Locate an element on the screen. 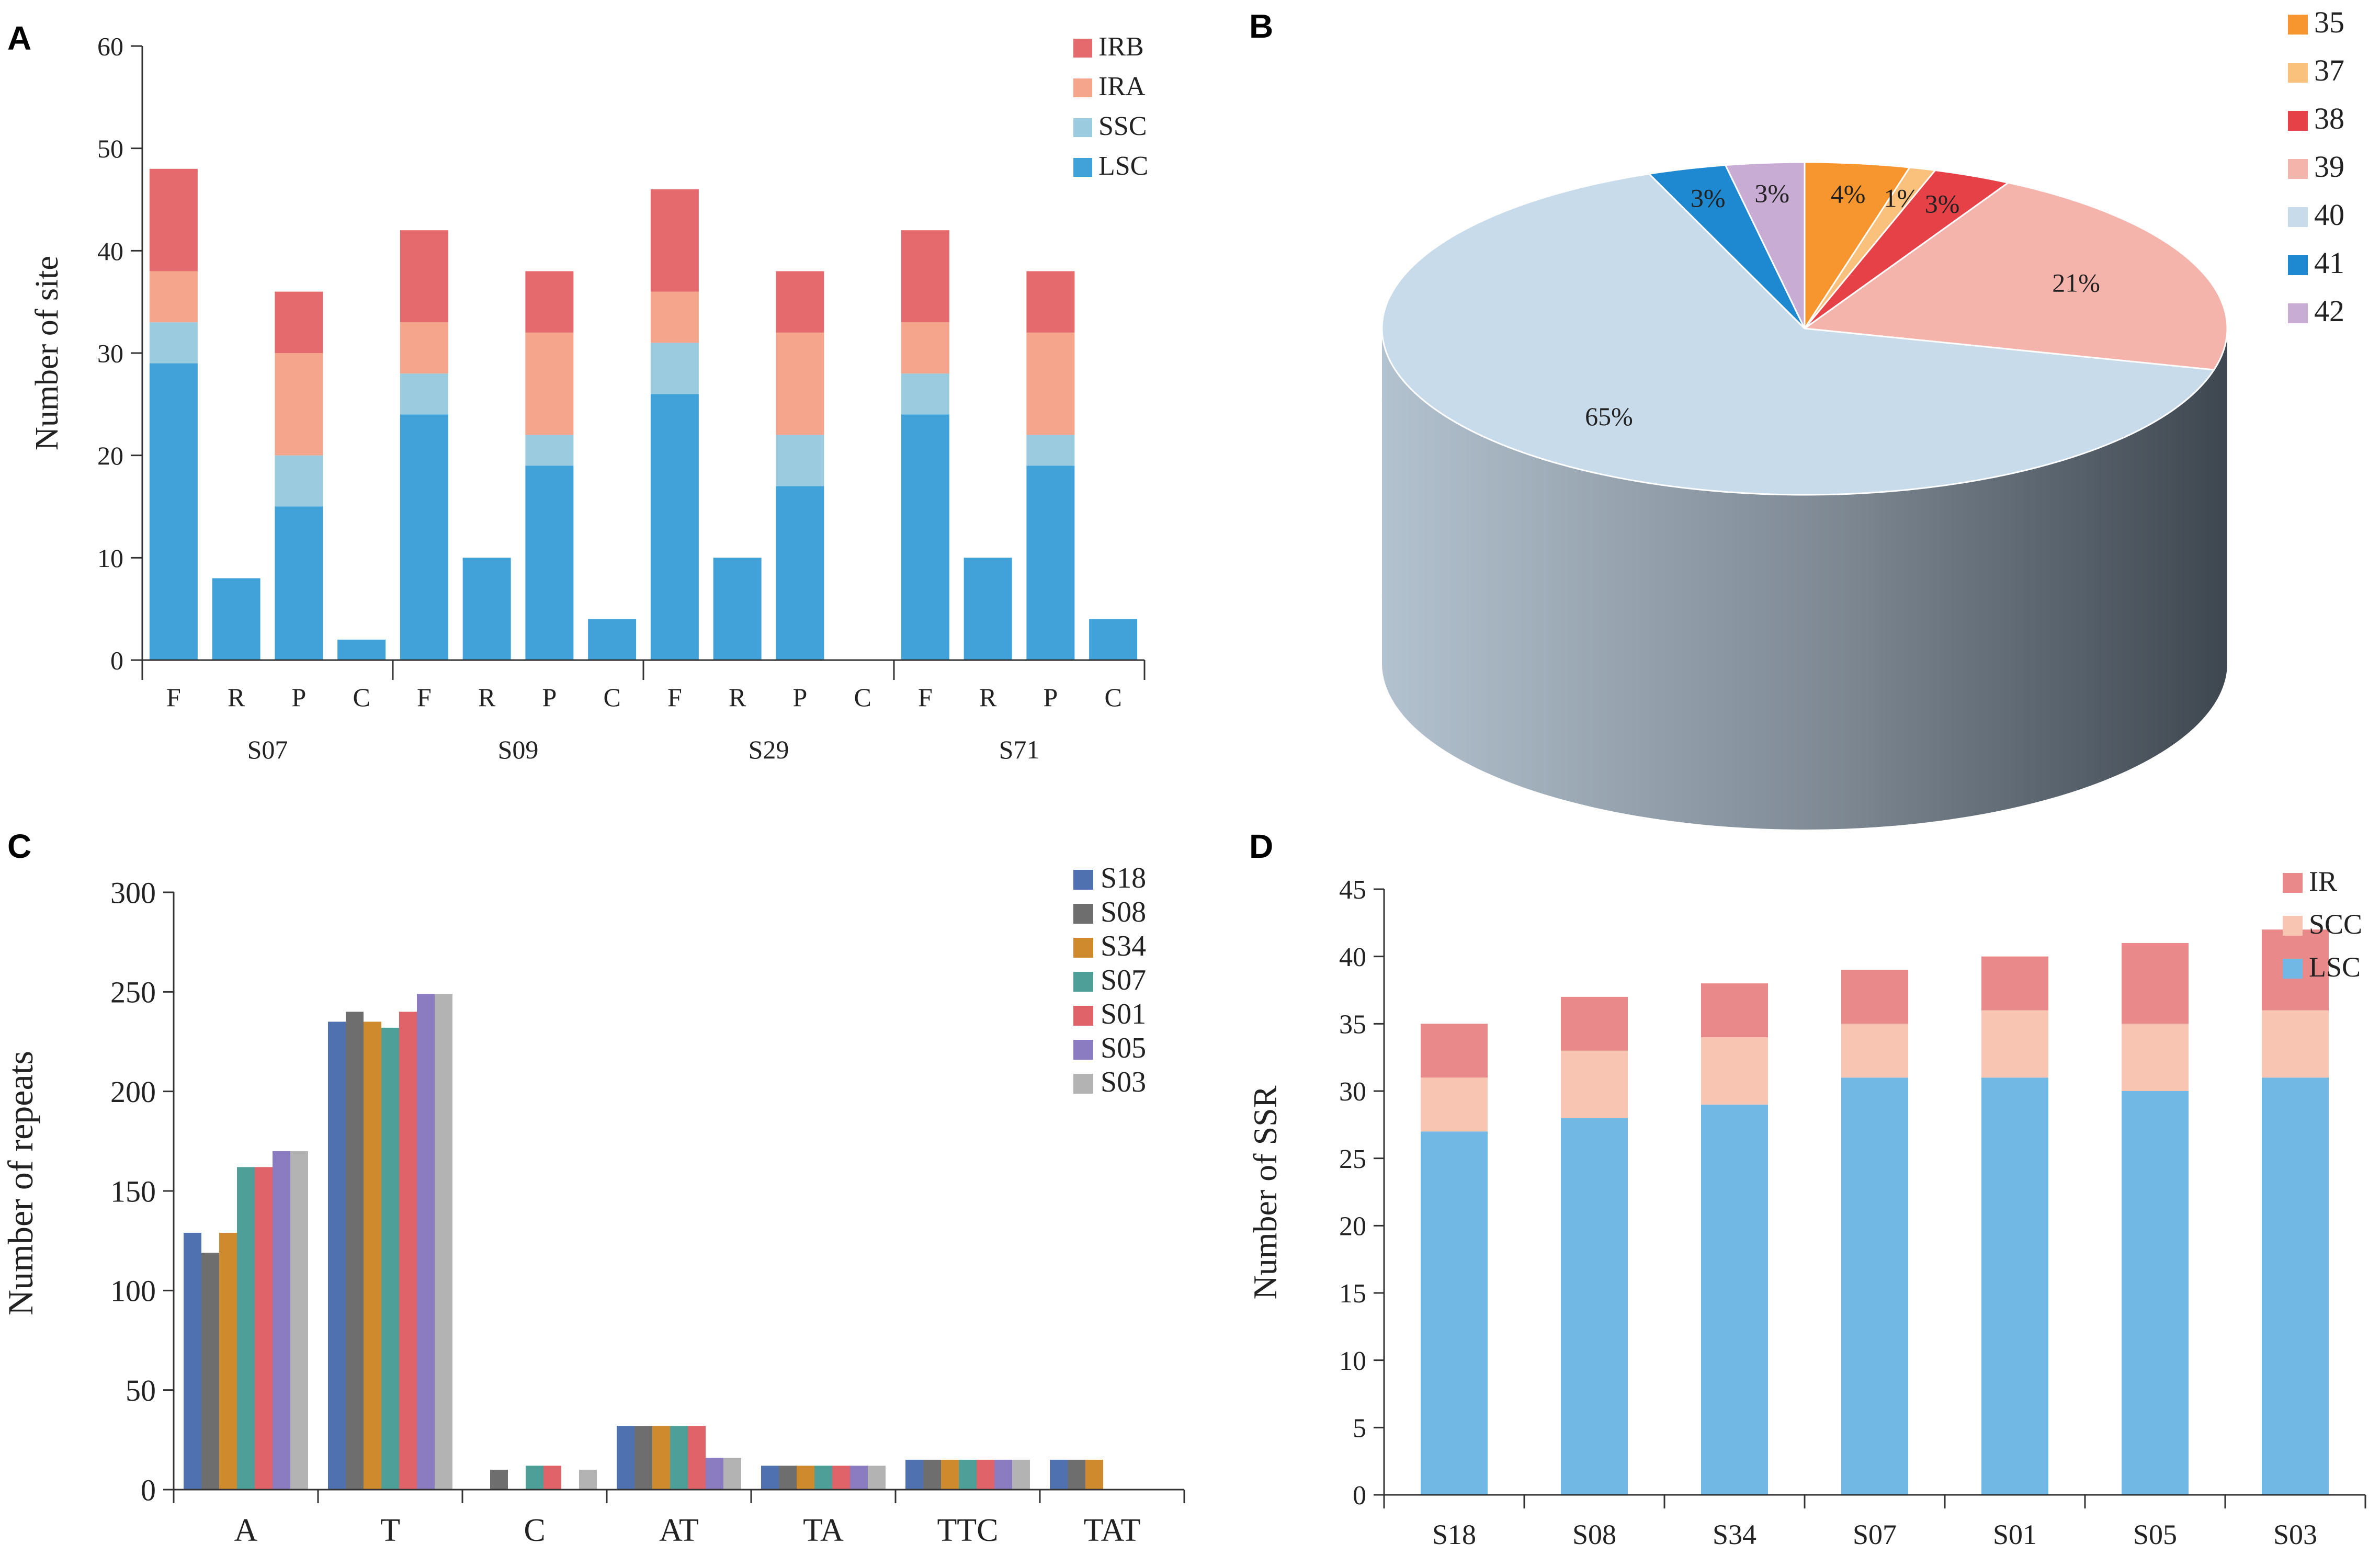 The height and width of the screenshot is (1555, 2380). legend-label: 41 is located at coordinates (2329, 263).